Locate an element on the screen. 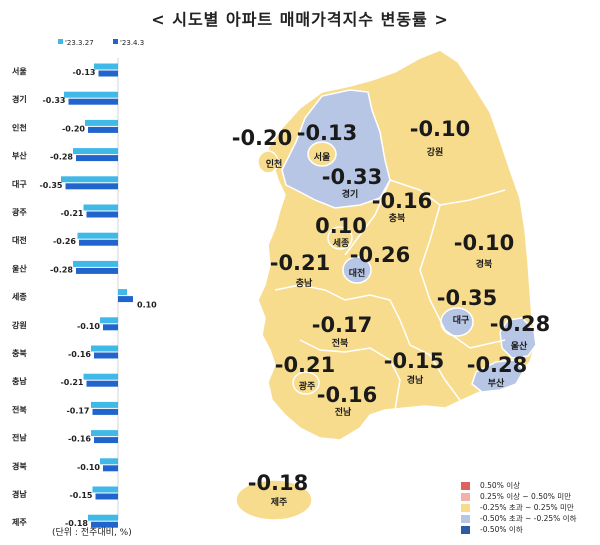  map-region-name: 인천 is located at coordinates (274, 164).